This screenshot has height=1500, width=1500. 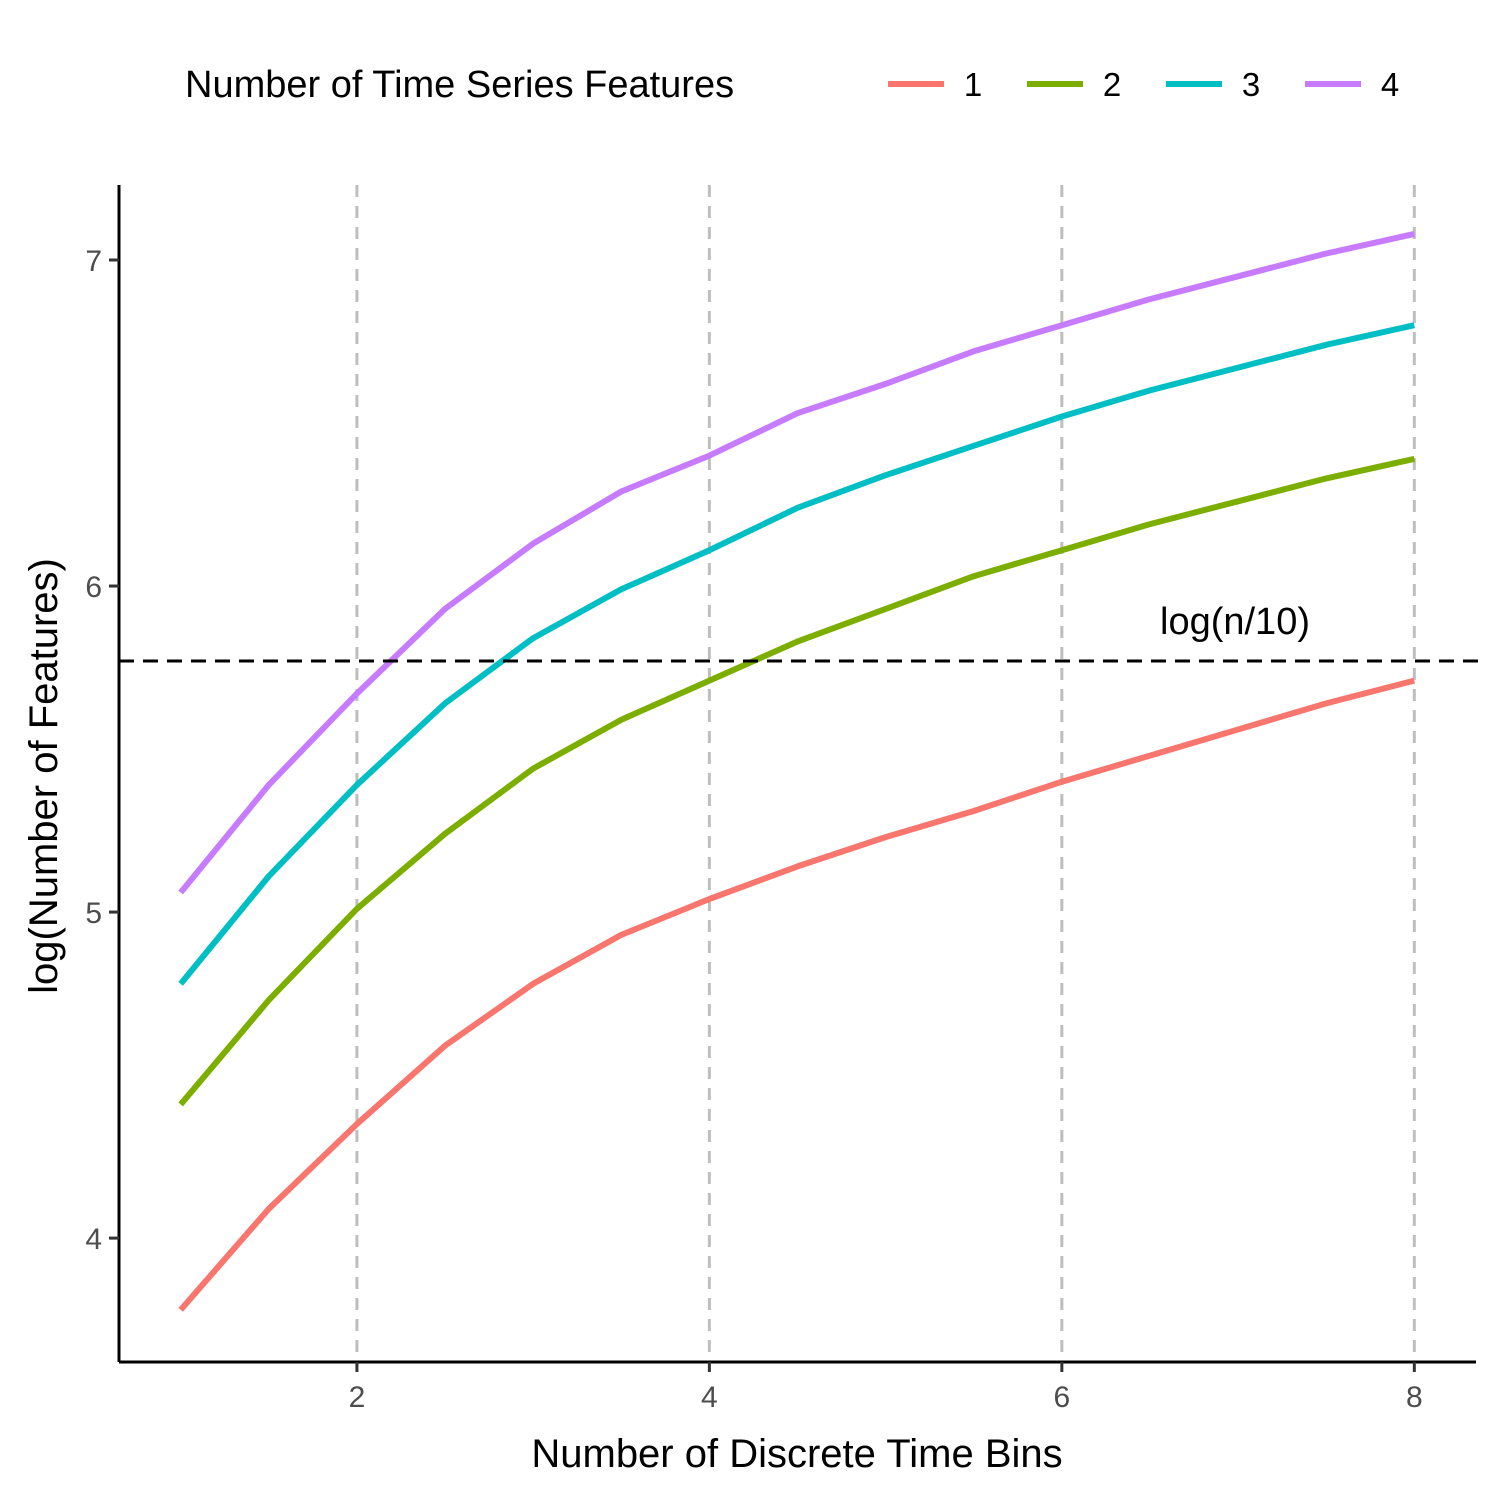 I want to click on x-axis-ticks: 2 4 6 8, so click(x=886, y=1388).